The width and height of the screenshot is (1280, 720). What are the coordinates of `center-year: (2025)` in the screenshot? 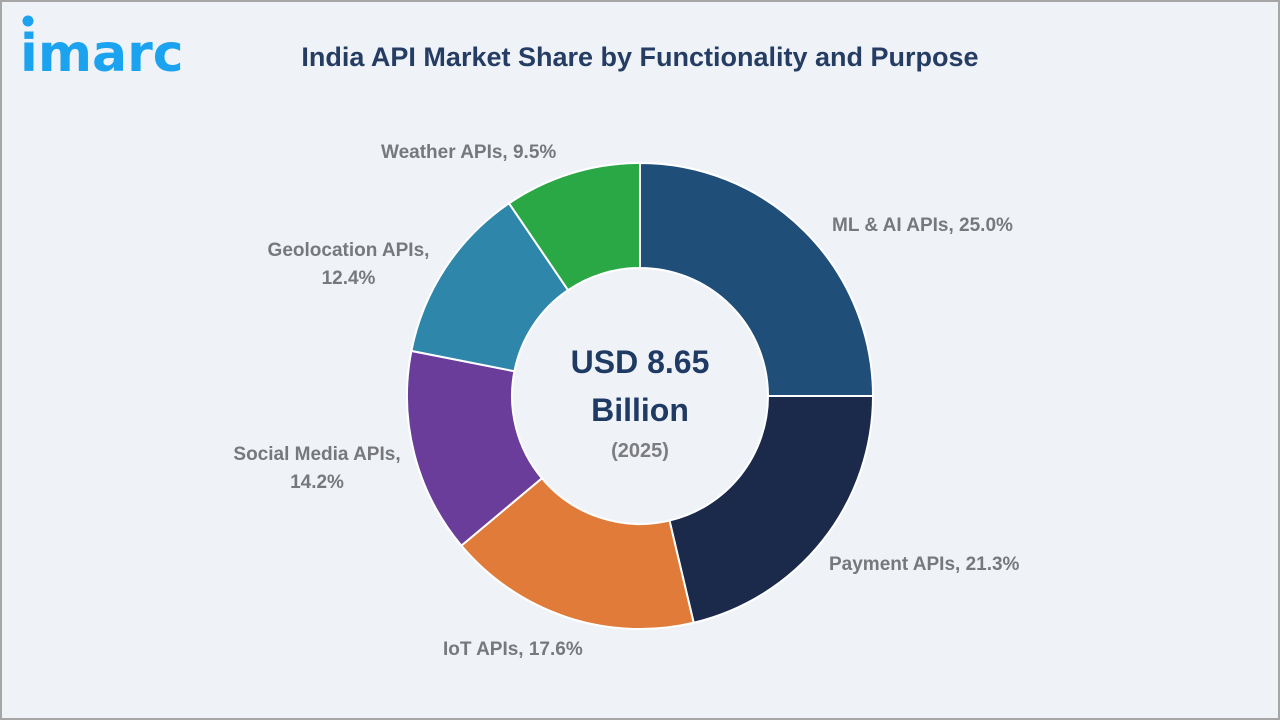 It's located at (640, 451).